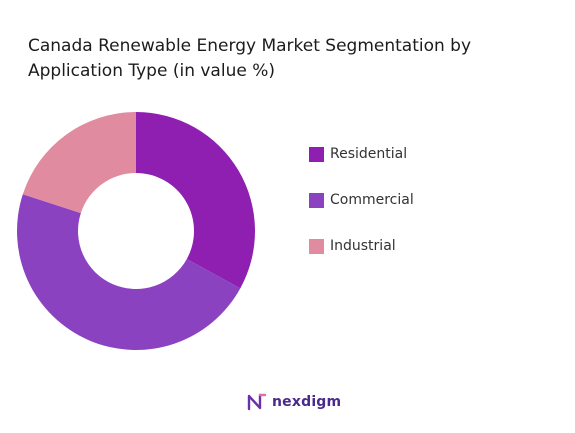 This screenshot has width=575, height=433. I want to click on donut-slice-commercial, so click(128, 272).